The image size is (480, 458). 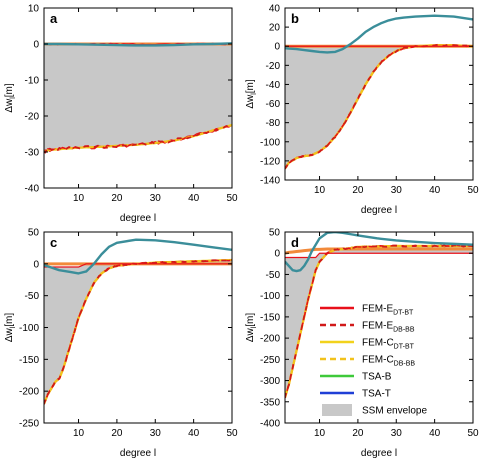 I want to click on legend-label: FEM-EDB-BB, so click(x=388, y=327).